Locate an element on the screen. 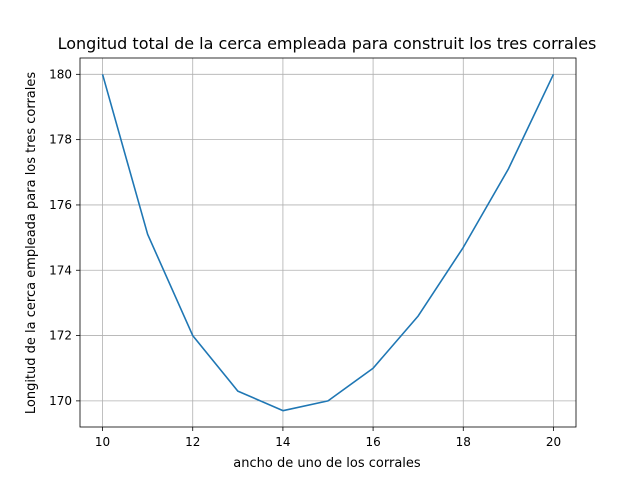 This screenshot has height=480, width=640. x-tick-label-12: 12 is located at coordinates (192, 442).